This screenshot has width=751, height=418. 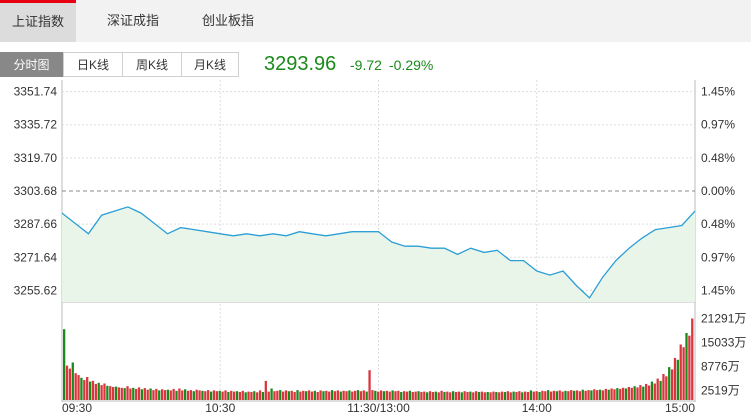 I want to click on tab-shenzhen-component: 深证成指, so click(x=132, y=20).